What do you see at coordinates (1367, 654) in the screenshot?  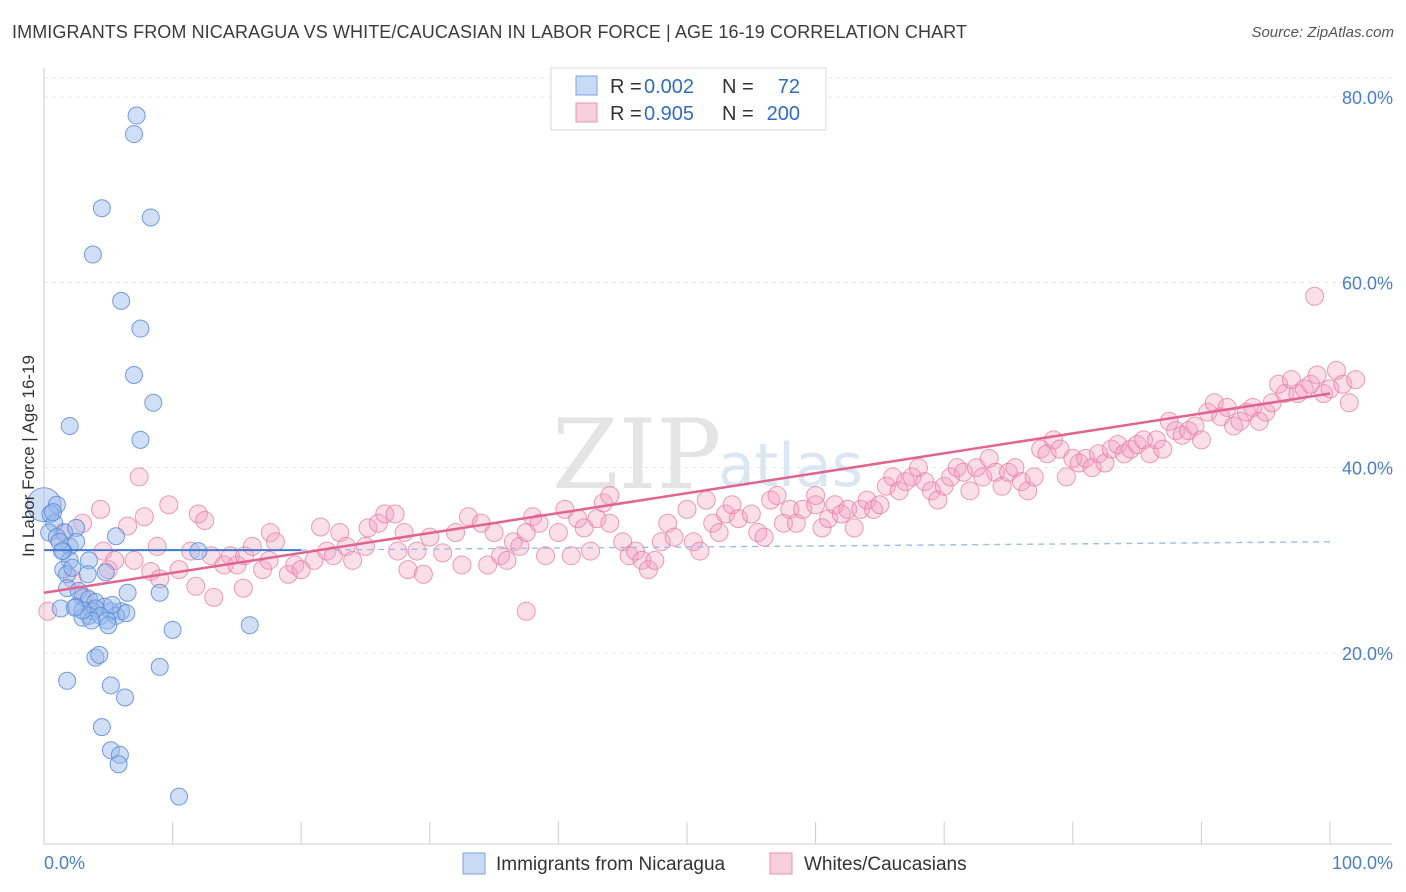 I see `y-tick-label-0: 20.0%` at bounding box center [1367, 654].